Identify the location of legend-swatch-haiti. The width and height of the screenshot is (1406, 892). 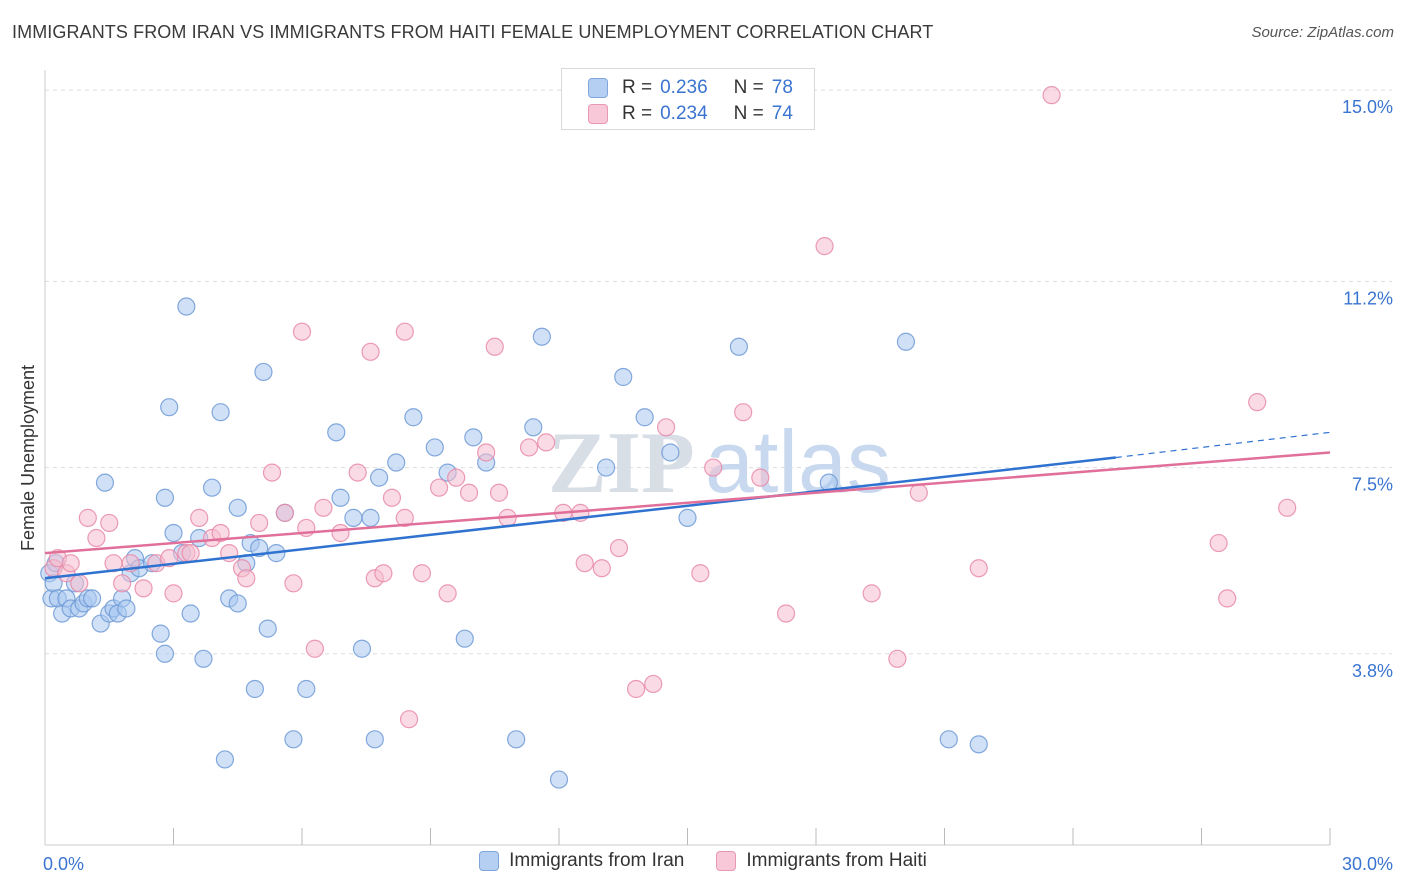
(598, 114).